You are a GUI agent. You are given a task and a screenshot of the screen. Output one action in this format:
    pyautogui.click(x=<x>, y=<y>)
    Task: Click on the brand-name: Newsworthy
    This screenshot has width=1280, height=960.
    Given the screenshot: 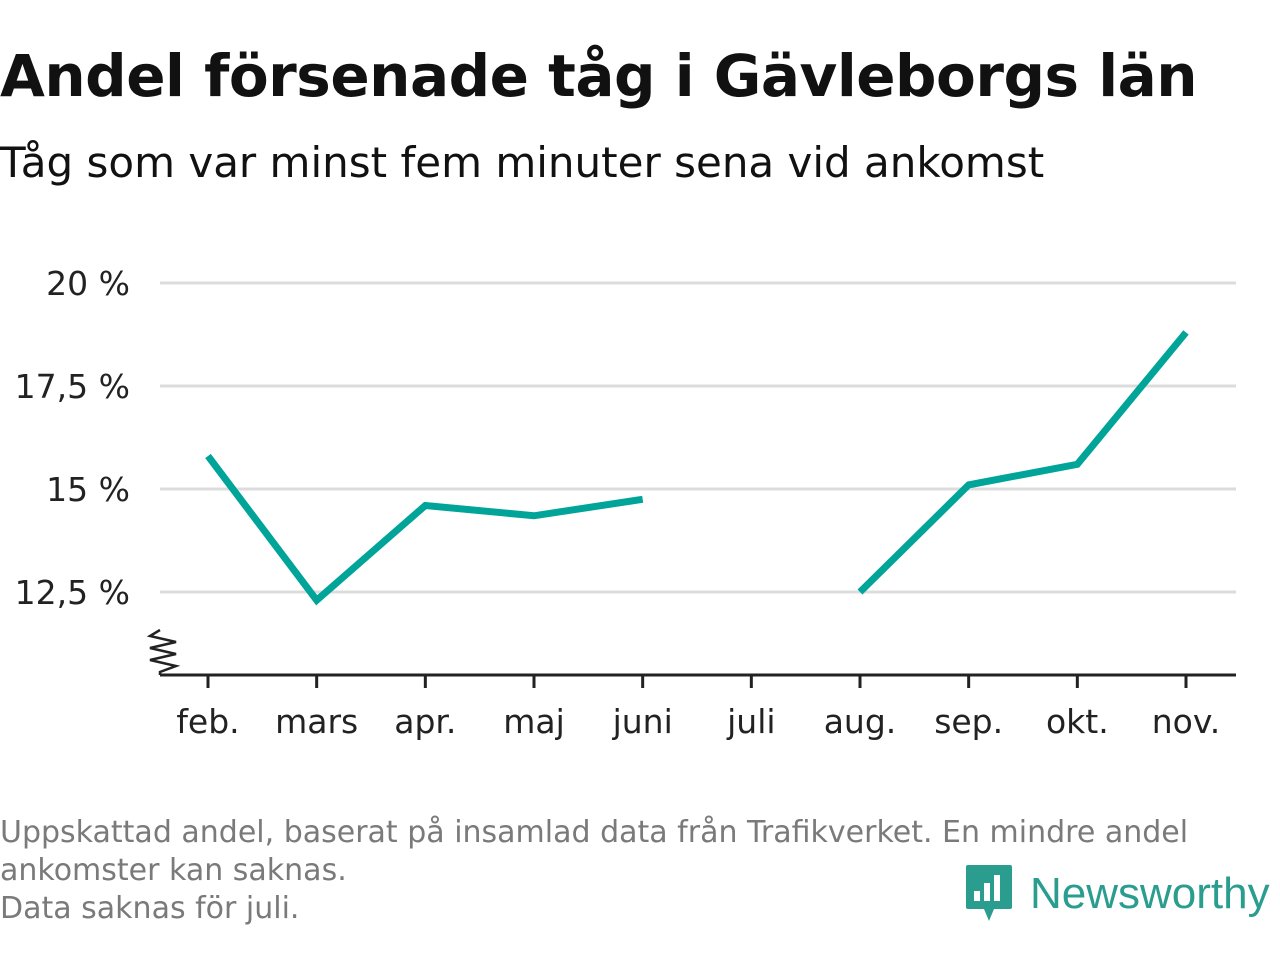 What is the action you would take?
    pyautogui.click(x=1150, y=893)
    